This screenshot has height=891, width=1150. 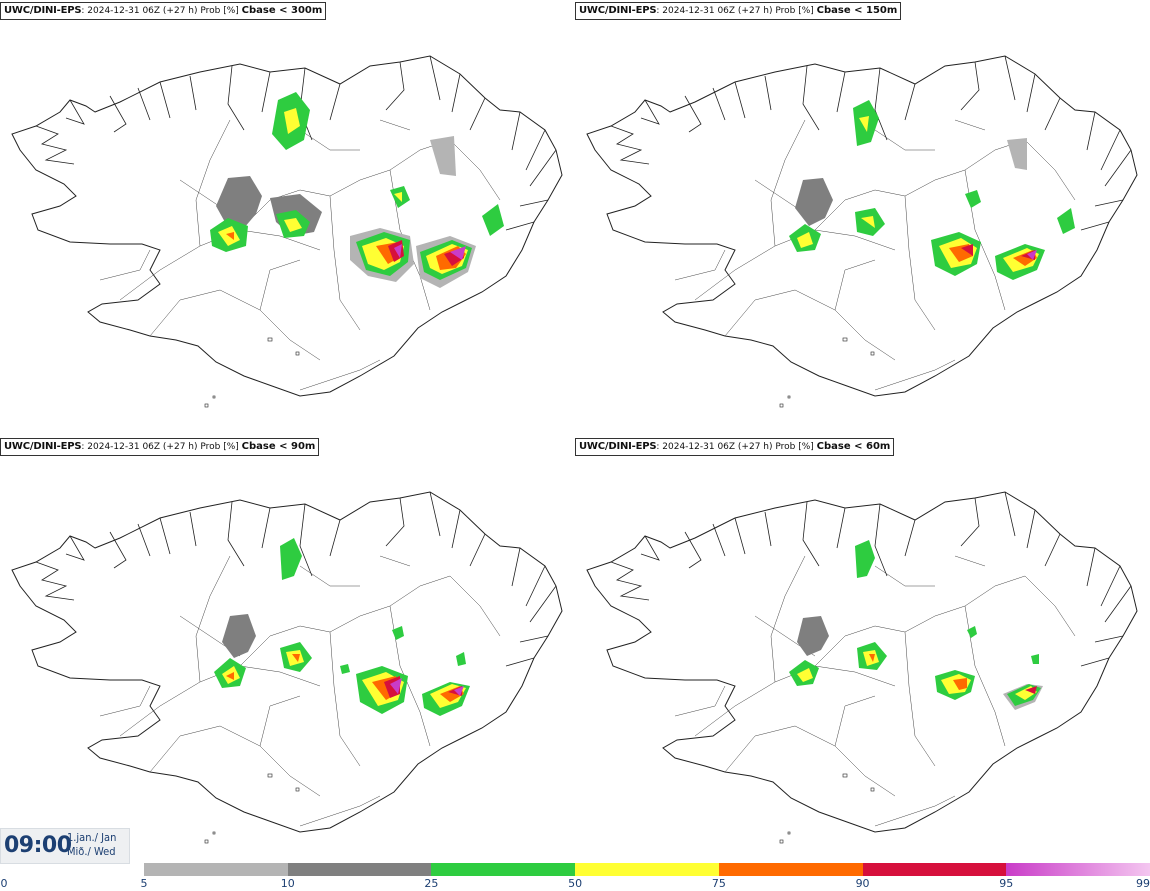 What do you see at coordinates (862, 883) in the screenshot?
I see `colorbar-tick-label: 90` at bounding box center [862, 883].